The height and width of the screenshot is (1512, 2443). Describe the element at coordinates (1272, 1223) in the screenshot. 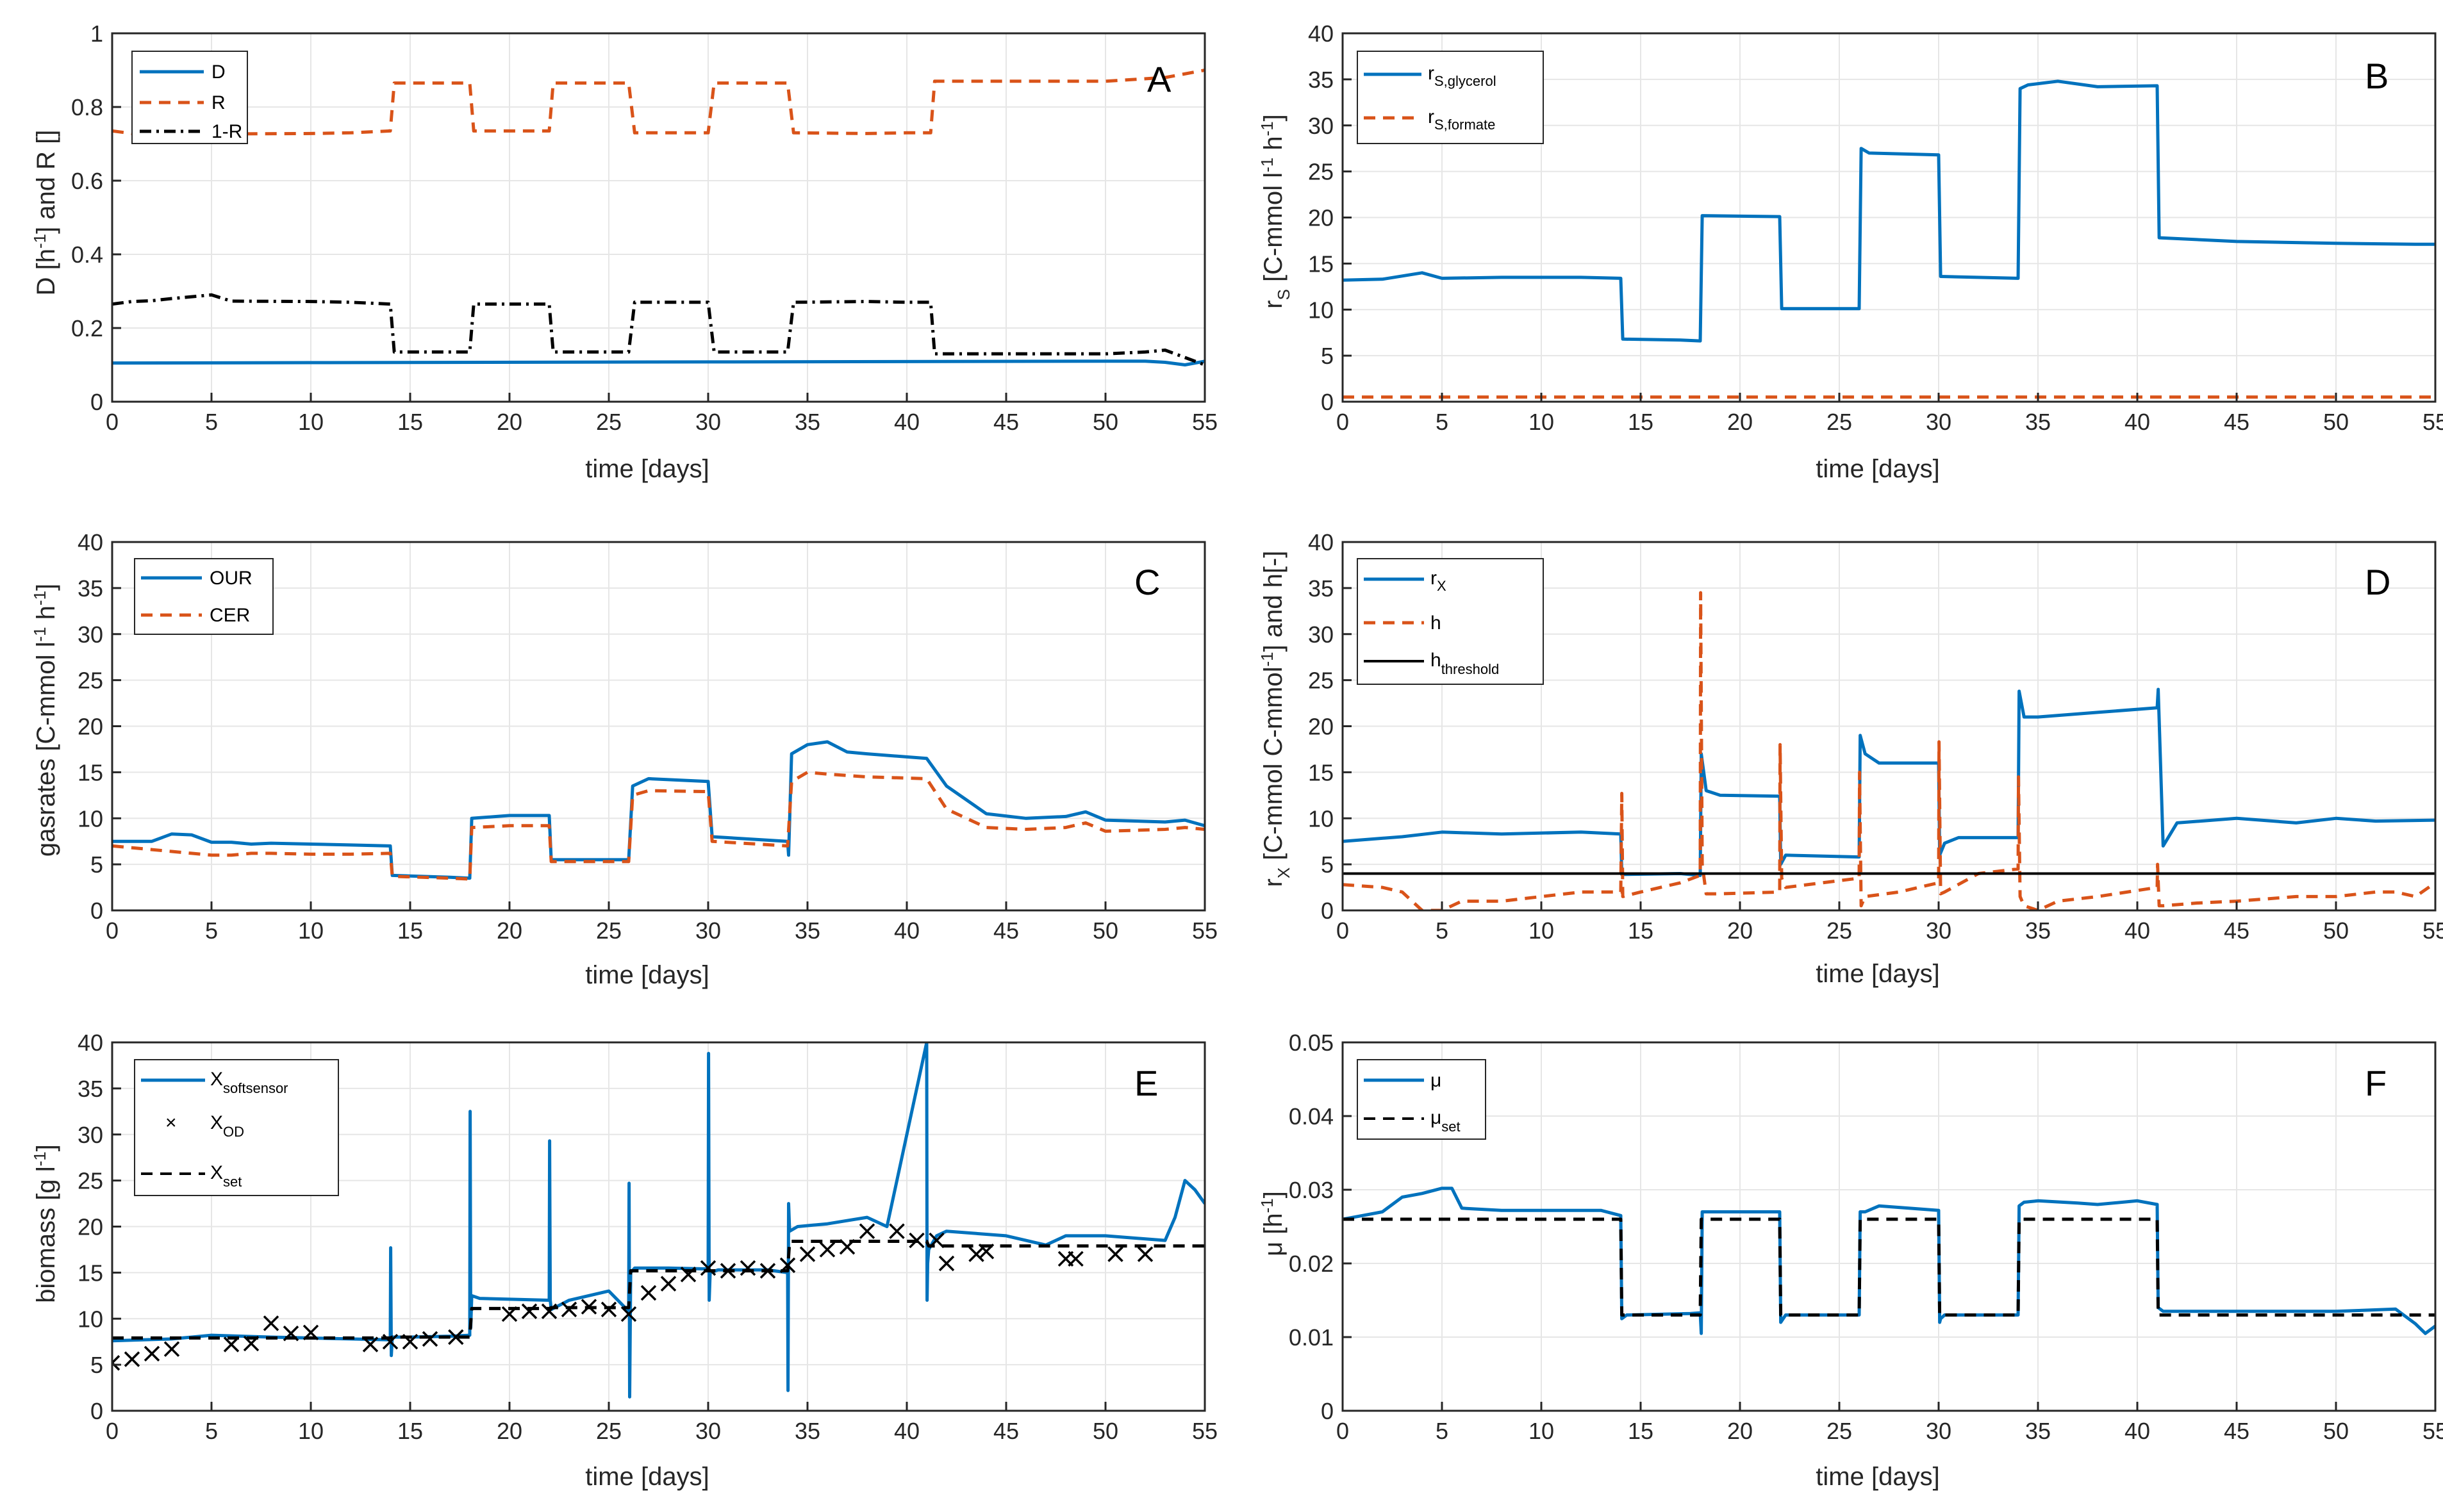

I see `panel-f-ylabel: μ [h-1]` at that location.